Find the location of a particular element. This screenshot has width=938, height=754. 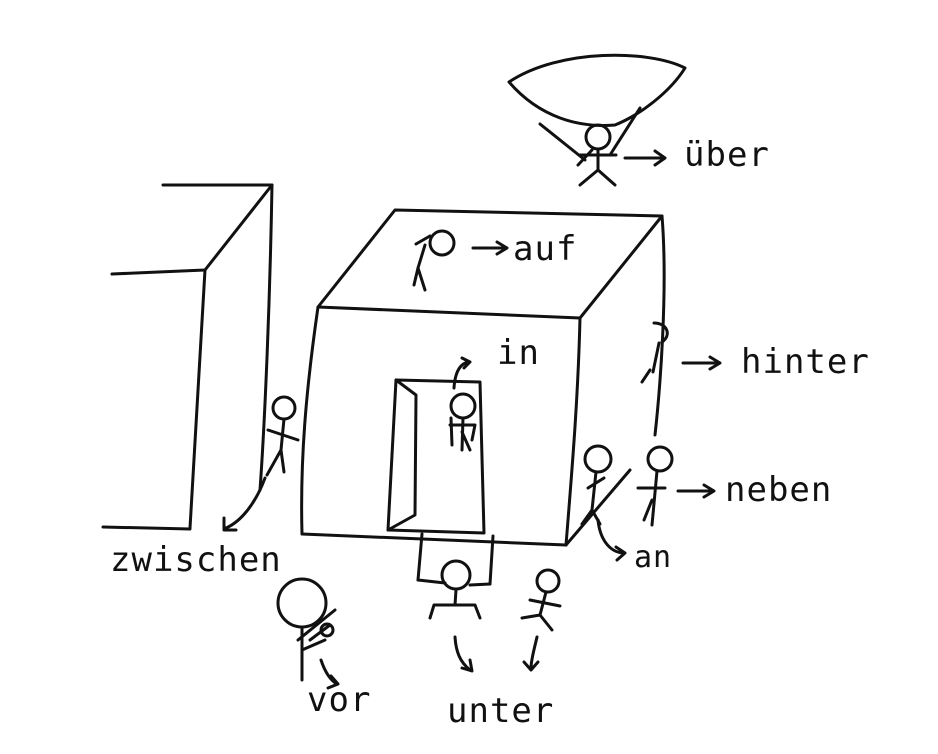

figure-in-door is located at coordinates (462, 422).